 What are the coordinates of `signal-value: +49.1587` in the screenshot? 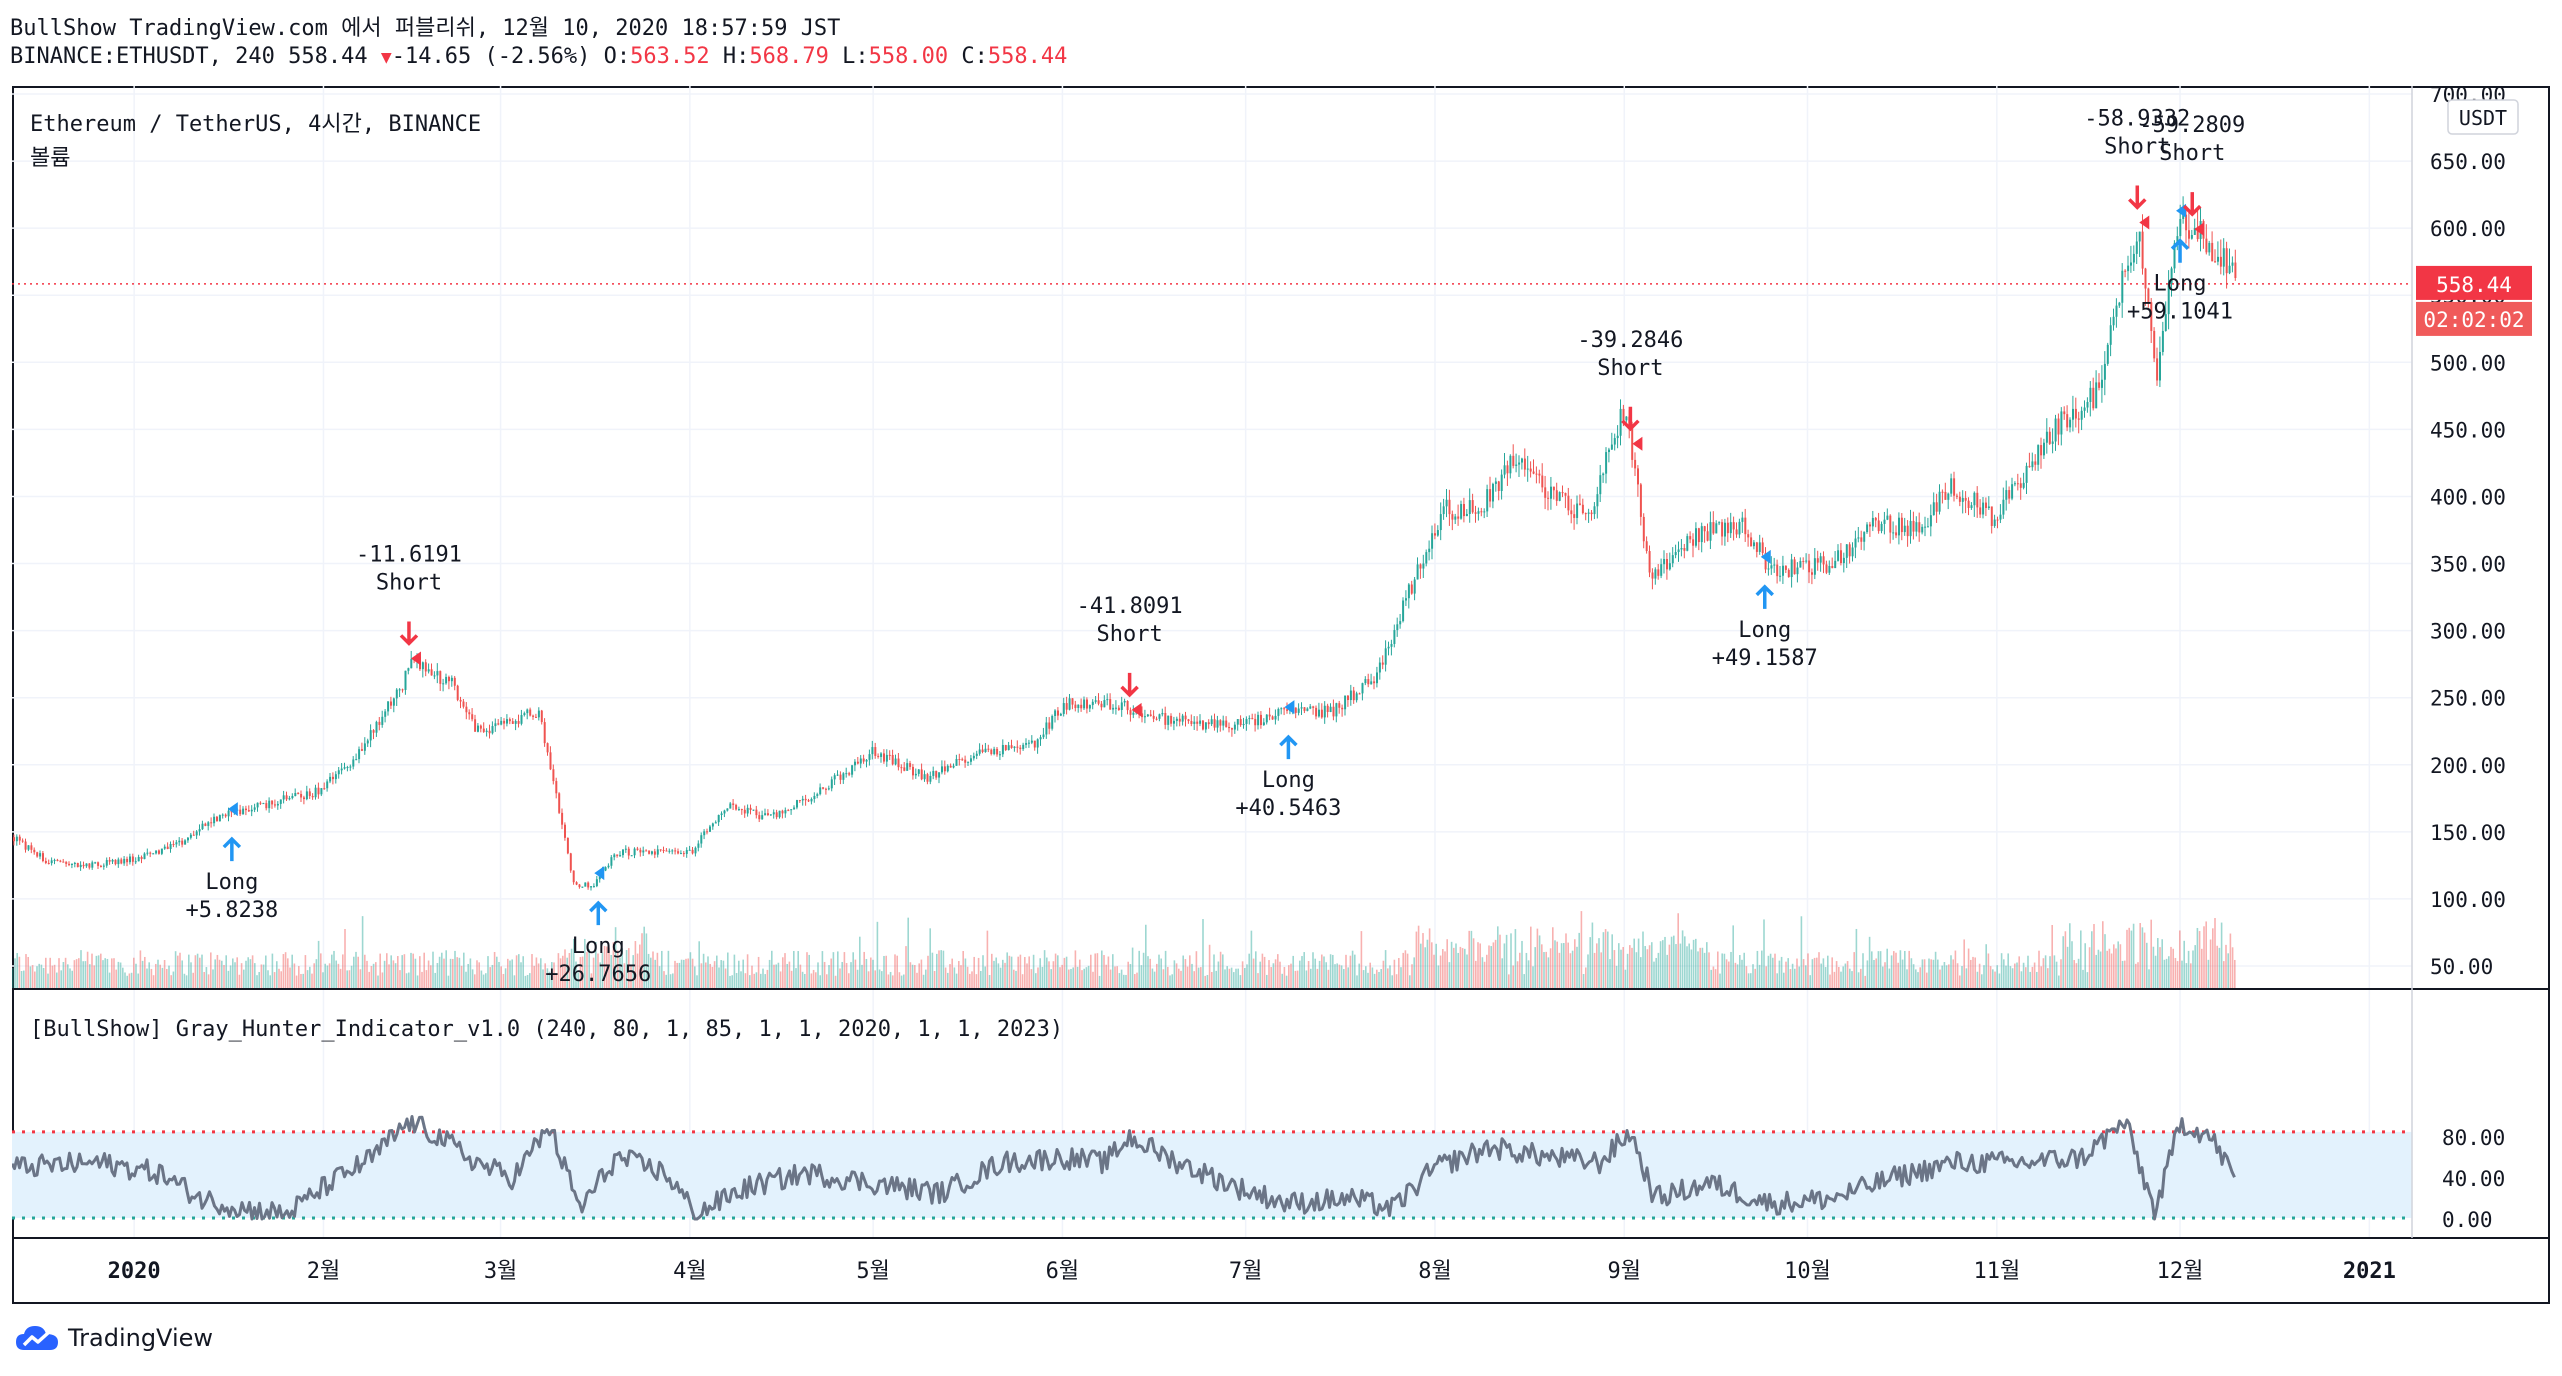 It's located at (1765, 658).